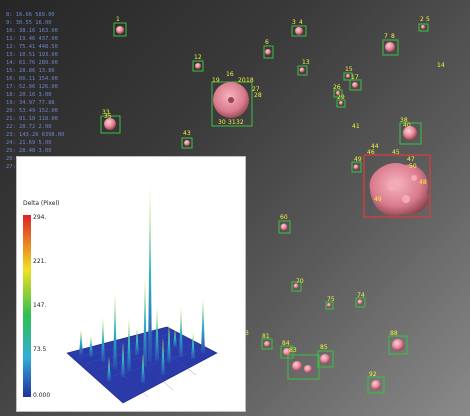 The width and height of the screenshot is (470, 416). What do you see at coordinates (39, 217) in the screenshot?
I see `colorbar-tick: 294.` at bounding box center [39, 217].